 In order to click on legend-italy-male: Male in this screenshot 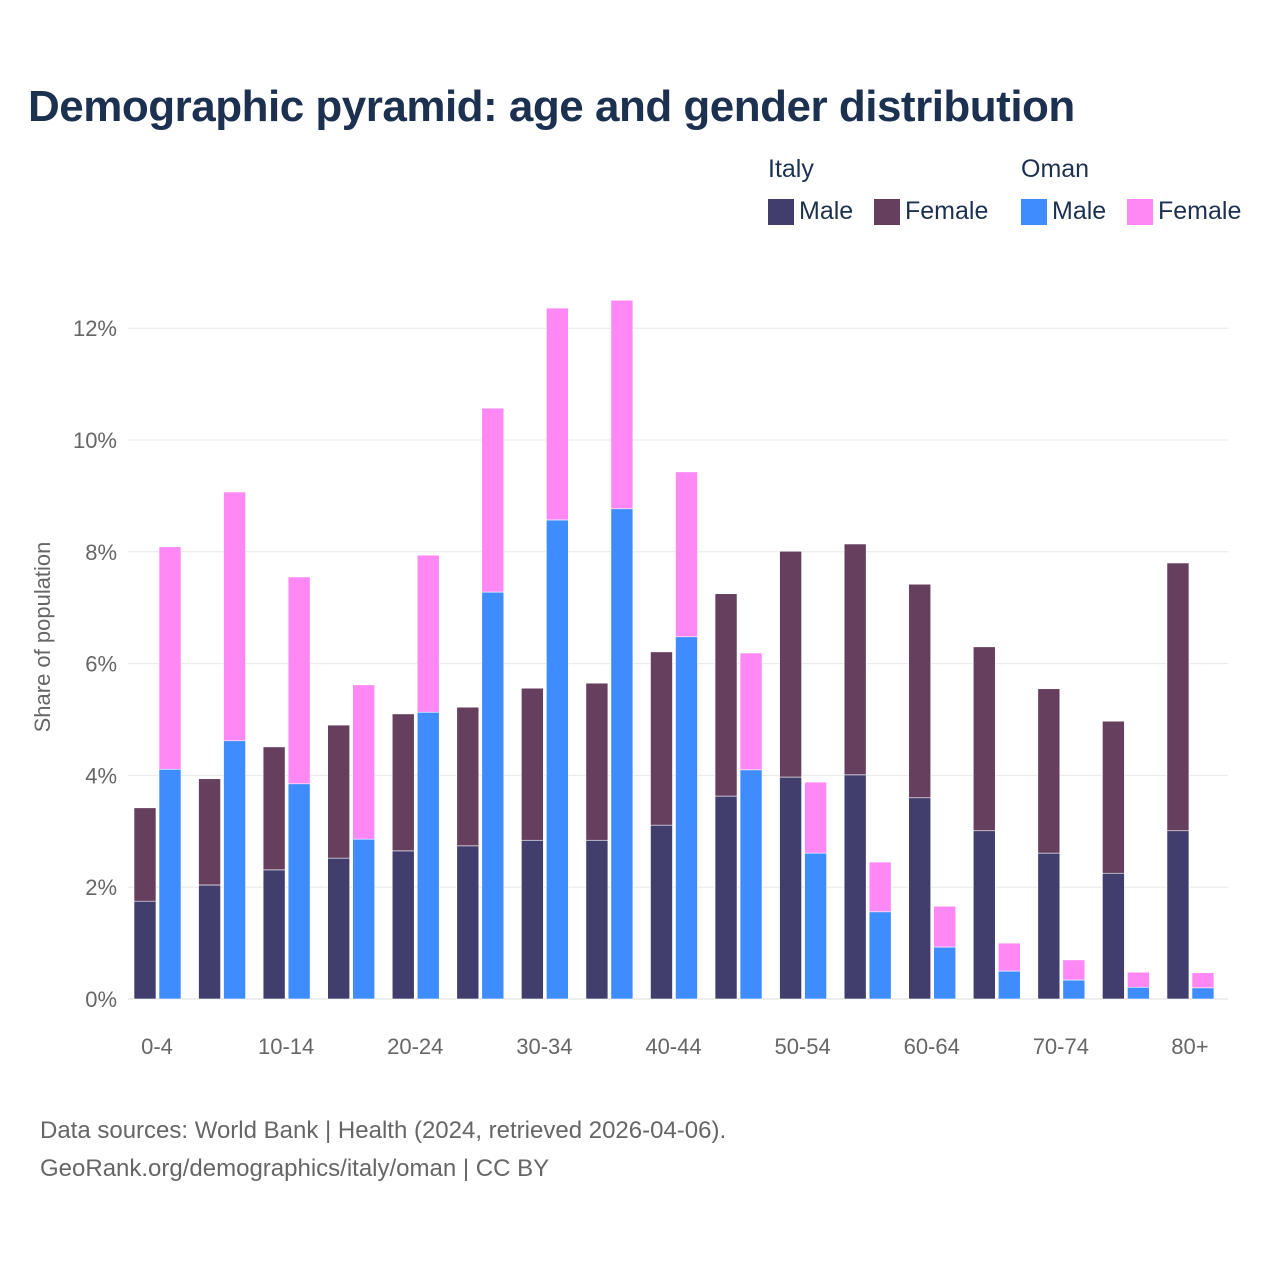, I will do `click(810, 211)`.